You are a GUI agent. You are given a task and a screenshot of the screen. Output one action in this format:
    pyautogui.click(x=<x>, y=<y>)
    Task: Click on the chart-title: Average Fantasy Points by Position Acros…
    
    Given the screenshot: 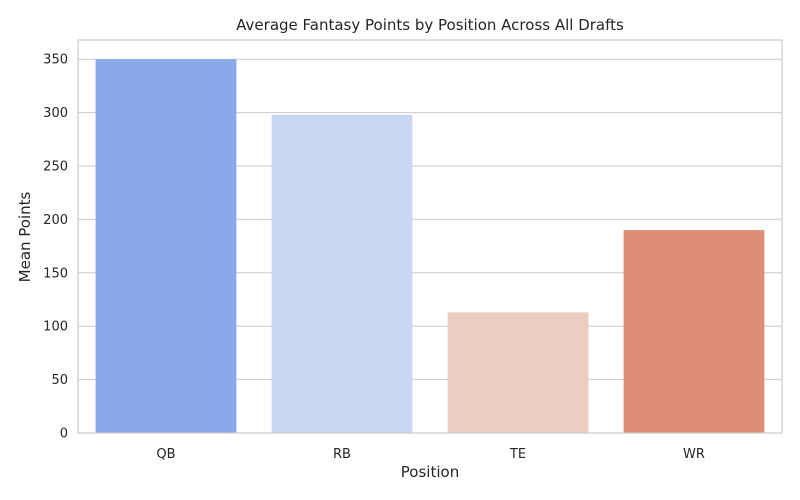 What is the action you would take?
    pyautogui.click(x=430, y=25)
    